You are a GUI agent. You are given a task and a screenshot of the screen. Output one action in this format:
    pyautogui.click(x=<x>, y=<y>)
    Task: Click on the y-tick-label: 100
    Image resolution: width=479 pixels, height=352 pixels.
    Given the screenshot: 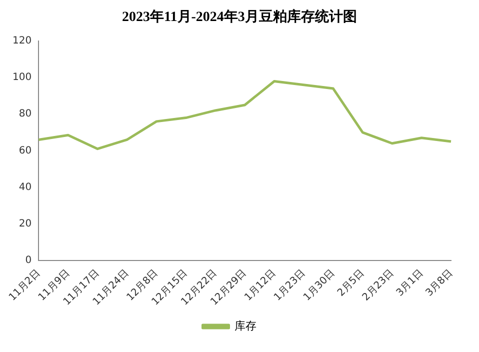 What is the action you would take?
    pyautogui.click(x=22, y=78)
    